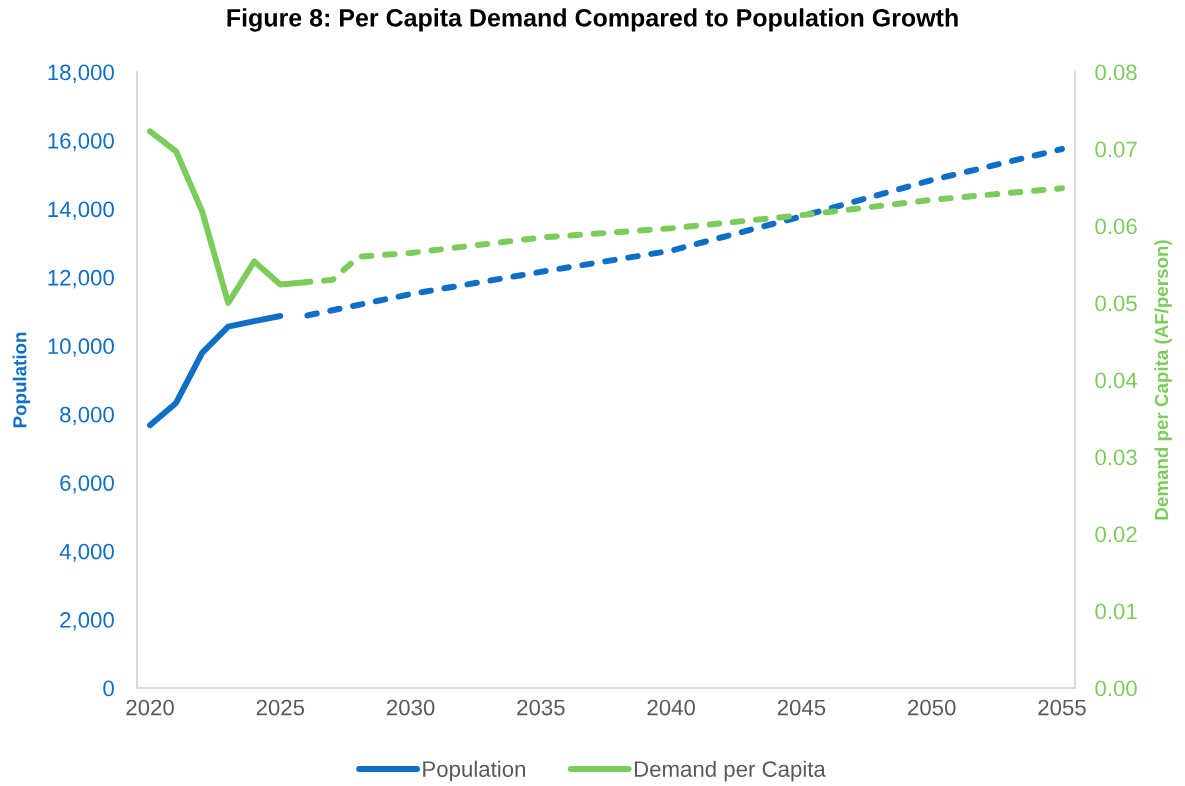 The image size is (1185, 786). I want to click on y2-tick-label: 0.07, so click(1116, 149).